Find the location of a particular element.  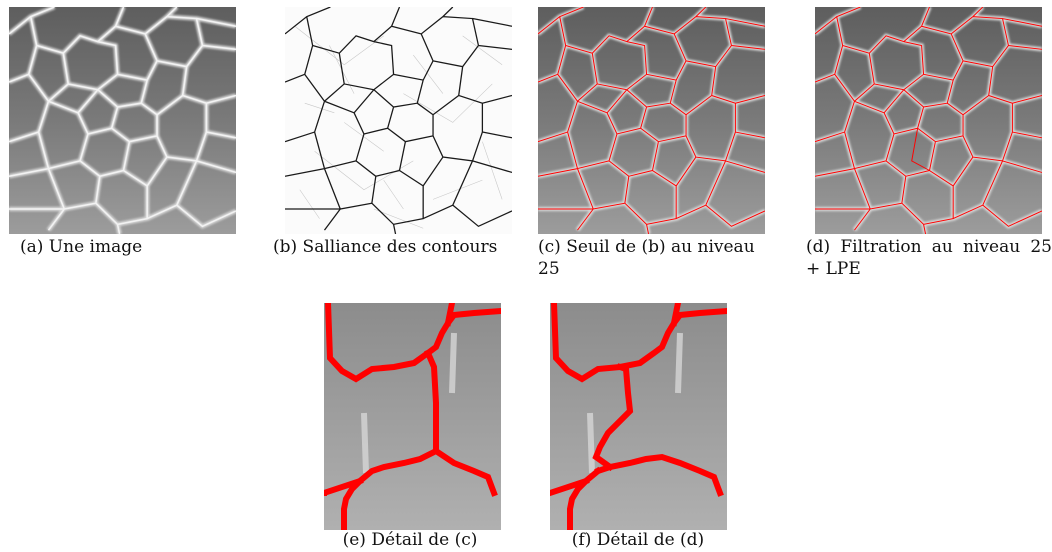

detail-c is located at coordinates (412, 416).